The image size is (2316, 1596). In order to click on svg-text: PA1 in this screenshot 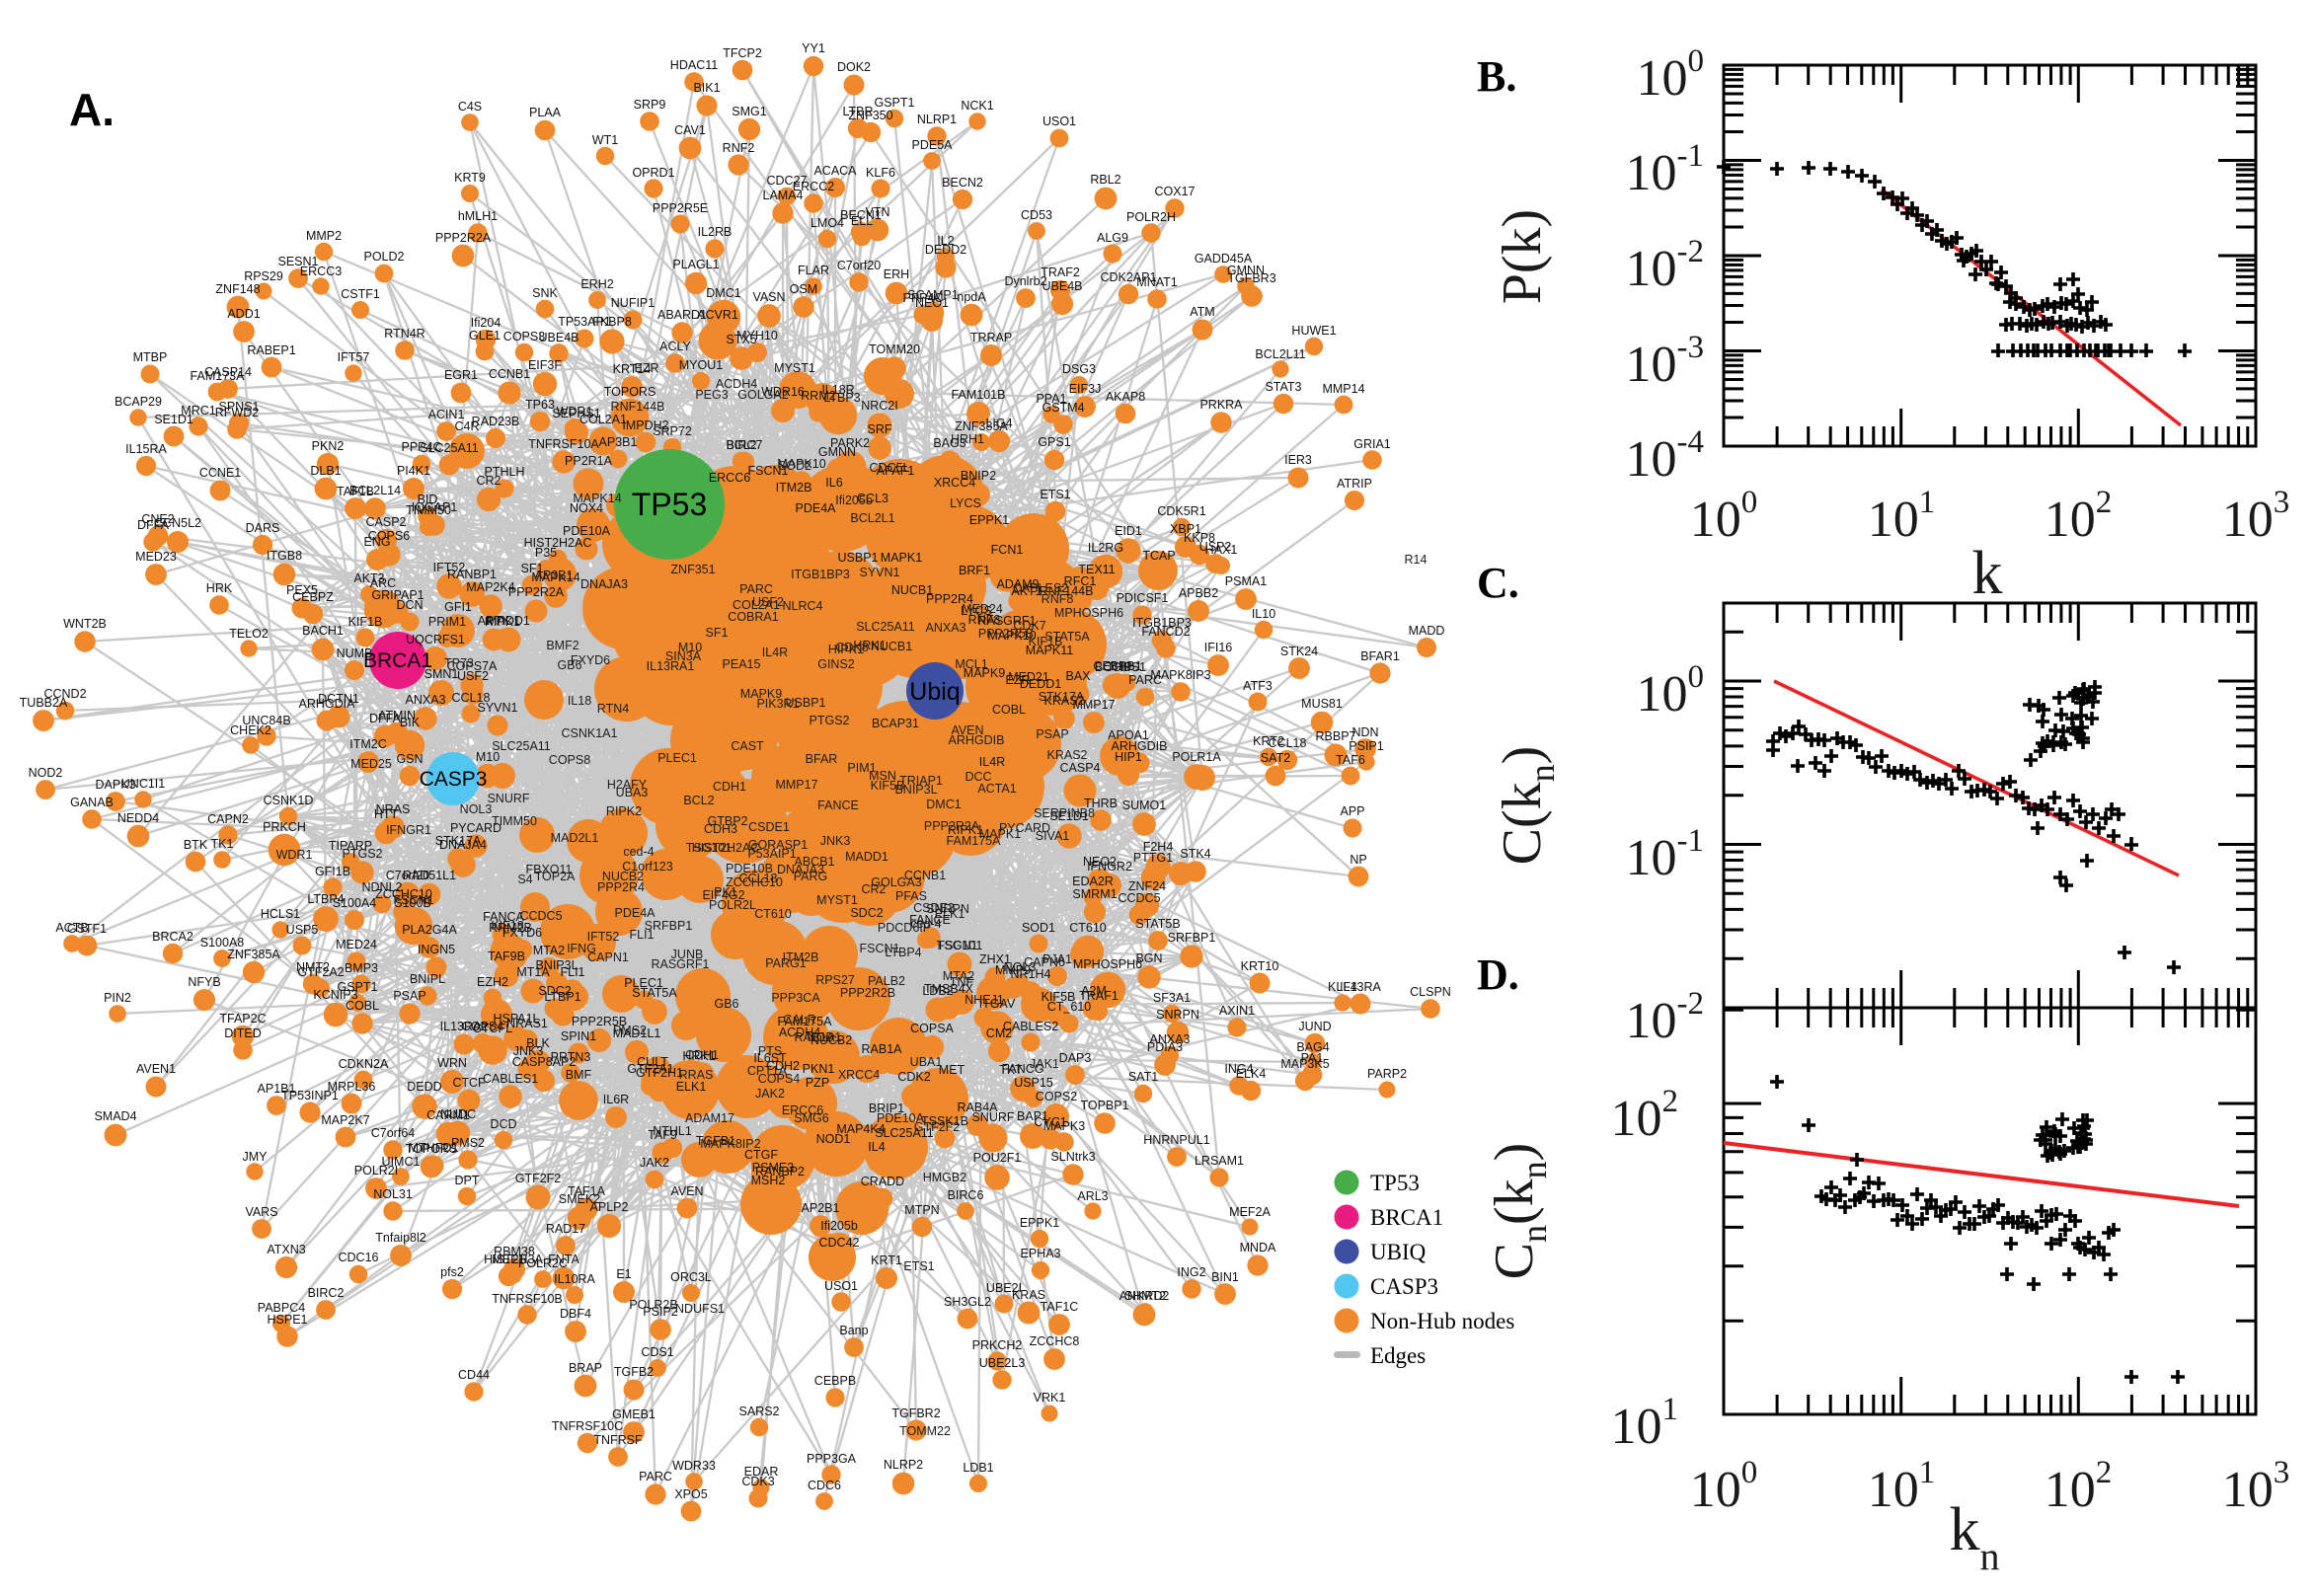, I will do `click(1313, 1058)`.